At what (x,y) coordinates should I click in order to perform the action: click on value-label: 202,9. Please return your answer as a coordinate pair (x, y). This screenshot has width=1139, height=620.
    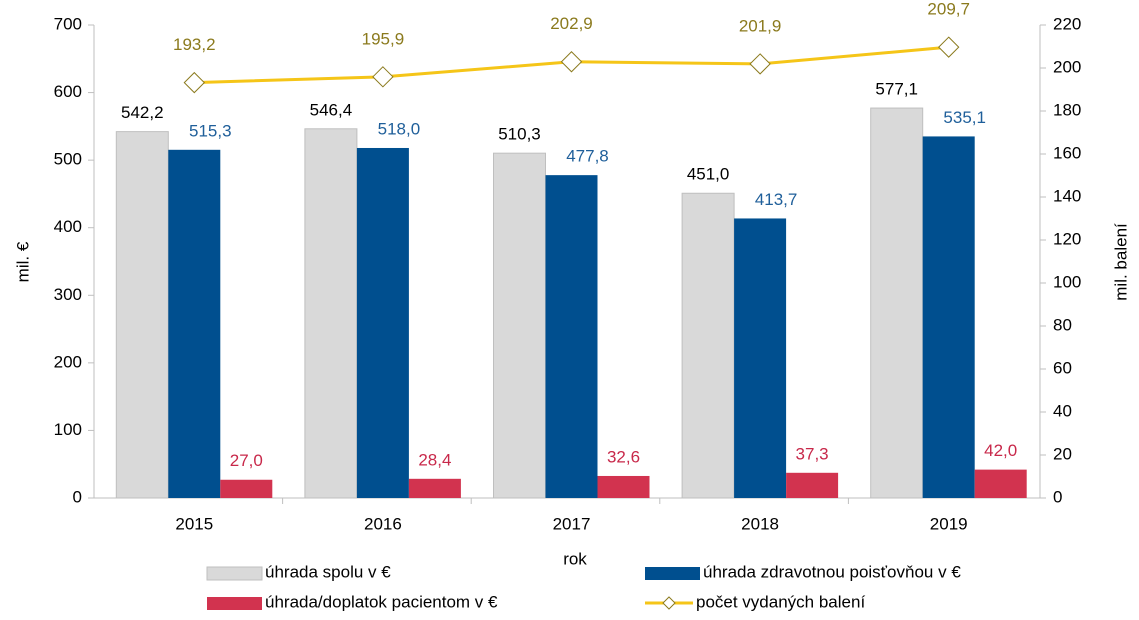
    Looking at the image, I should click on (571, 23).